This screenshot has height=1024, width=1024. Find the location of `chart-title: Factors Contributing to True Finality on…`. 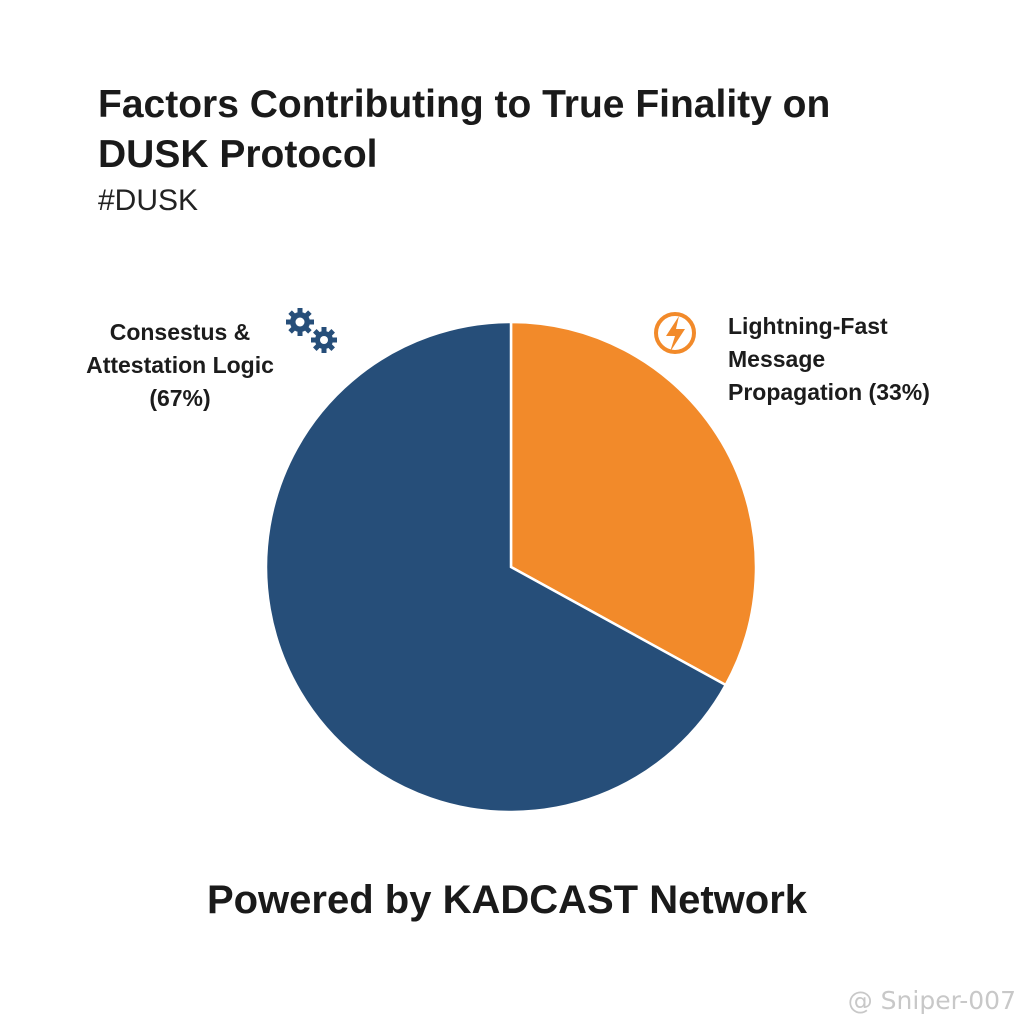

chart-title: Factors Contributing to True Finality on… is located at coordinates (464, 129).